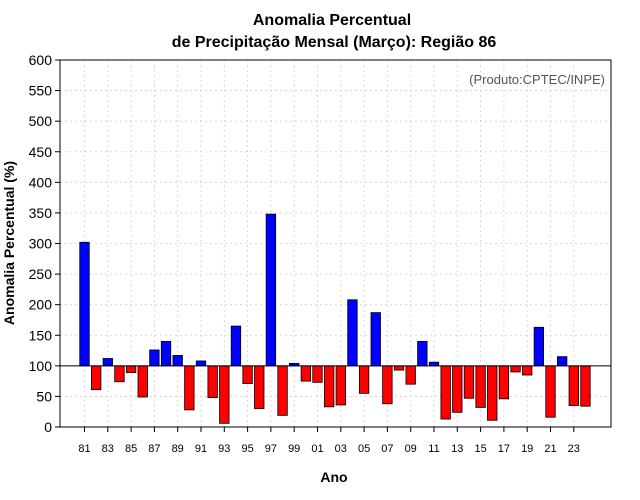  What do you see at coordinates (48, 427) in the screenshot?
I see `y-tick-label: 0` at bounding box center [48, 427].